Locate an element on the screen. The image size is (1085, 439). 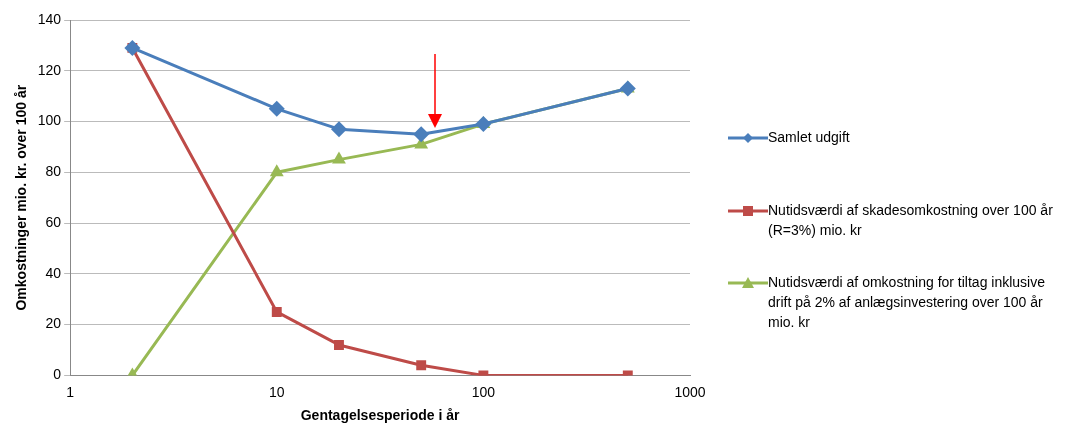
x-tick-label: 100 is located at coordinates (483, 391).